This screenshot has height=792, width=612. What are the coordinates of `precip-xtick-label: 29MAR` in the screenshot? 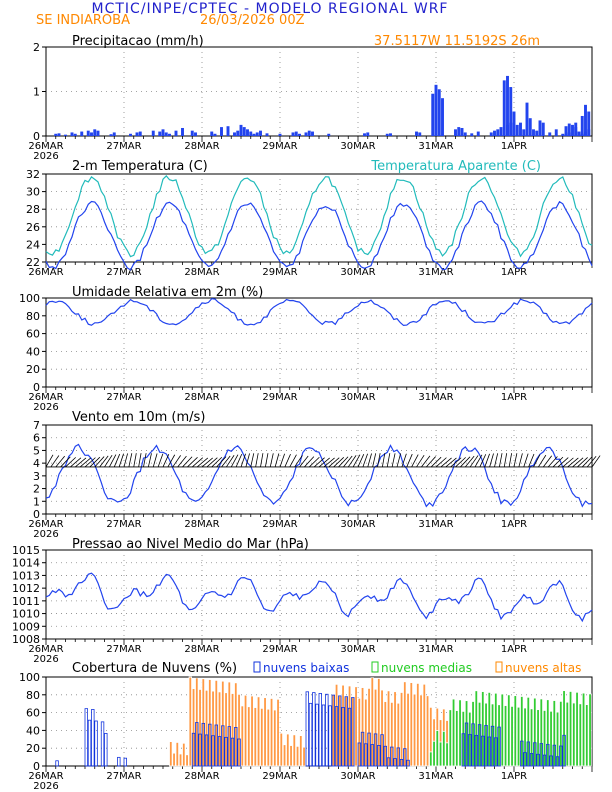 It's located at (279, 146).